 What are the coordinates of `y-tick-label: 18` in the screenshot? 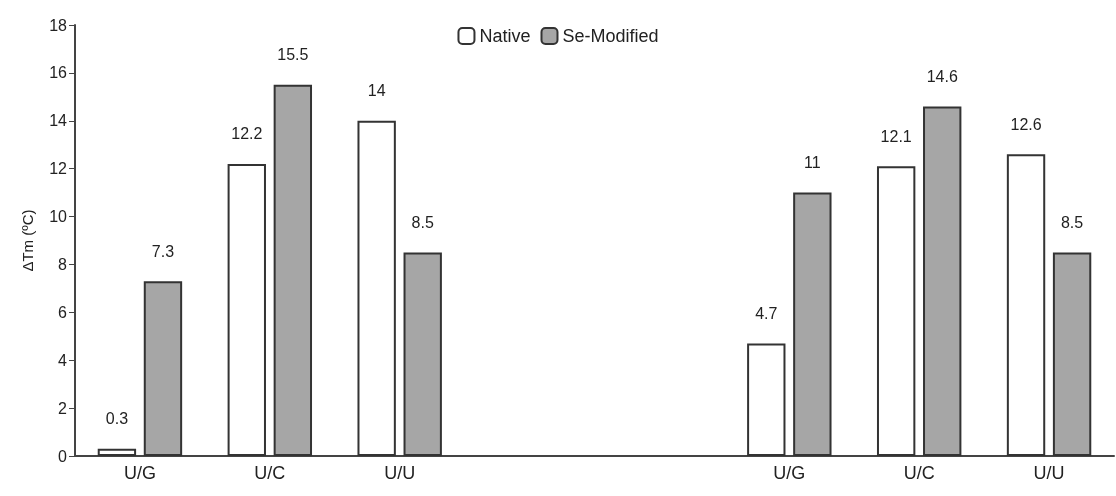 It's located at (58, 25).